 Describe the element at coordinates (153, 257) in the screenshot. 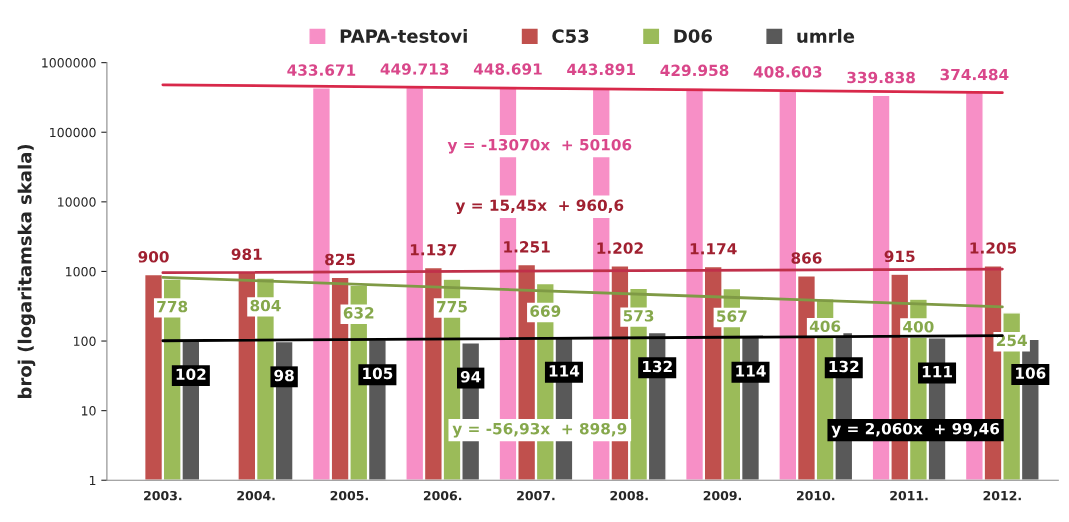

I see `data-label: 900` at that location.